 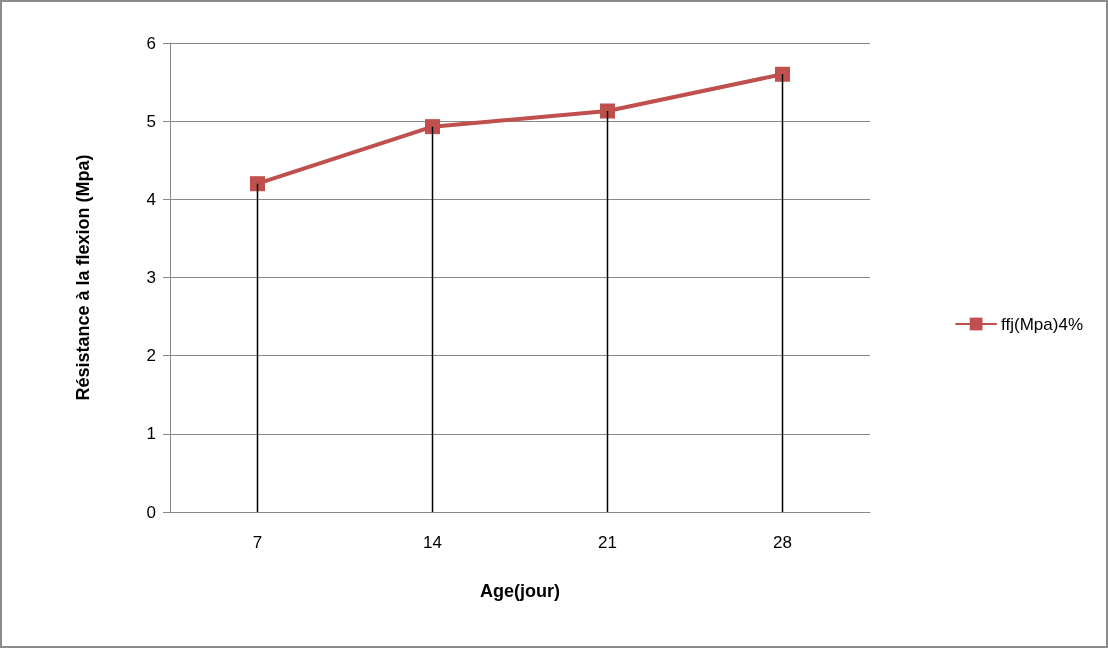 What do you see at coordinates (151, 356) in the screenshot?
I see `y-tick-label: 2` at bounding box center [151, 356].